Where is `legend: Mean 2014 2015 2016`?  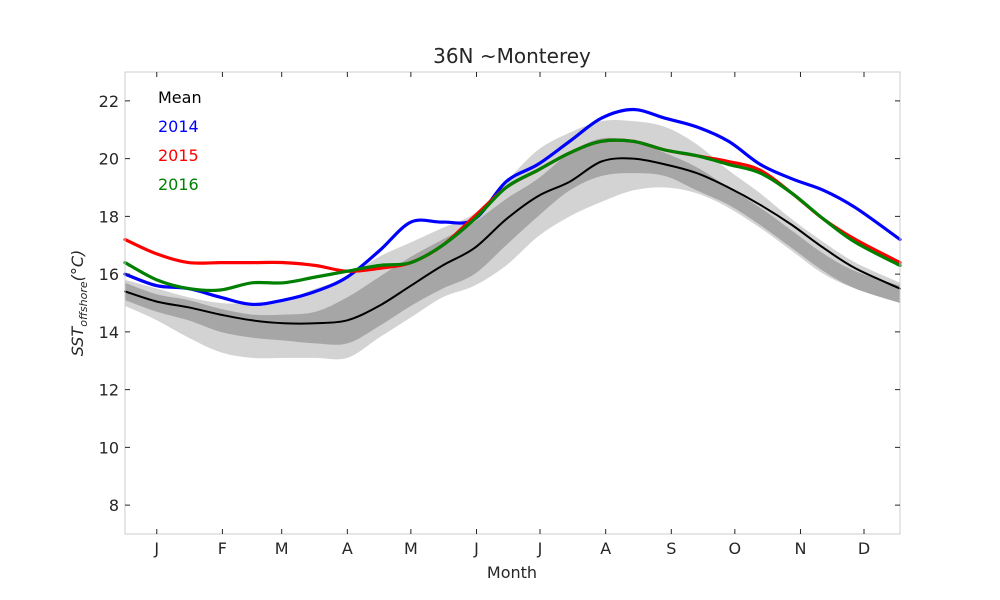 legend: Mean 2014 2015 2016 is located at coordinates (180, 141).